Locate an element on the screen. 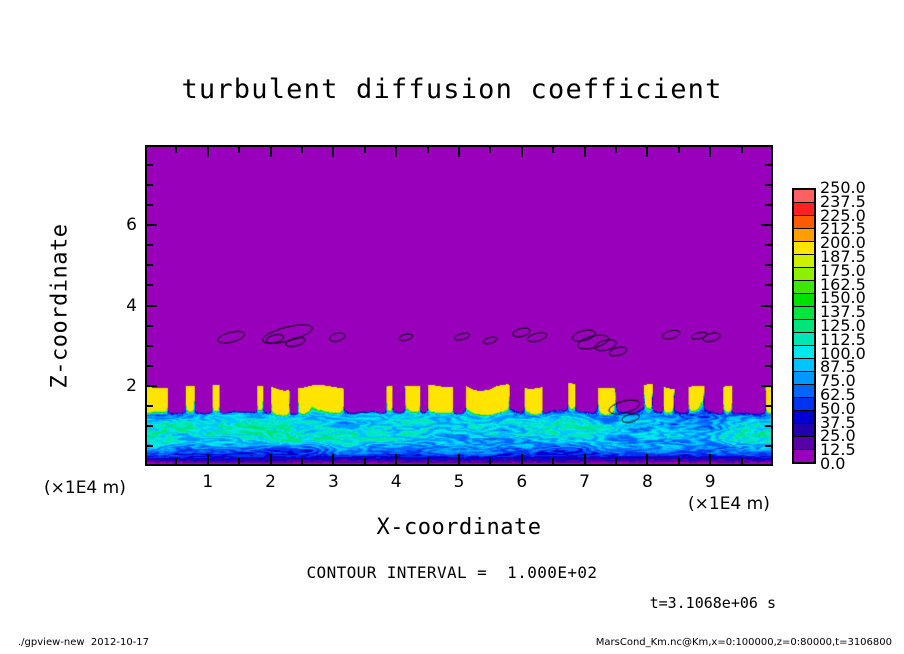  colorbar-label: 237.5 is located at coordinates (843, 201).